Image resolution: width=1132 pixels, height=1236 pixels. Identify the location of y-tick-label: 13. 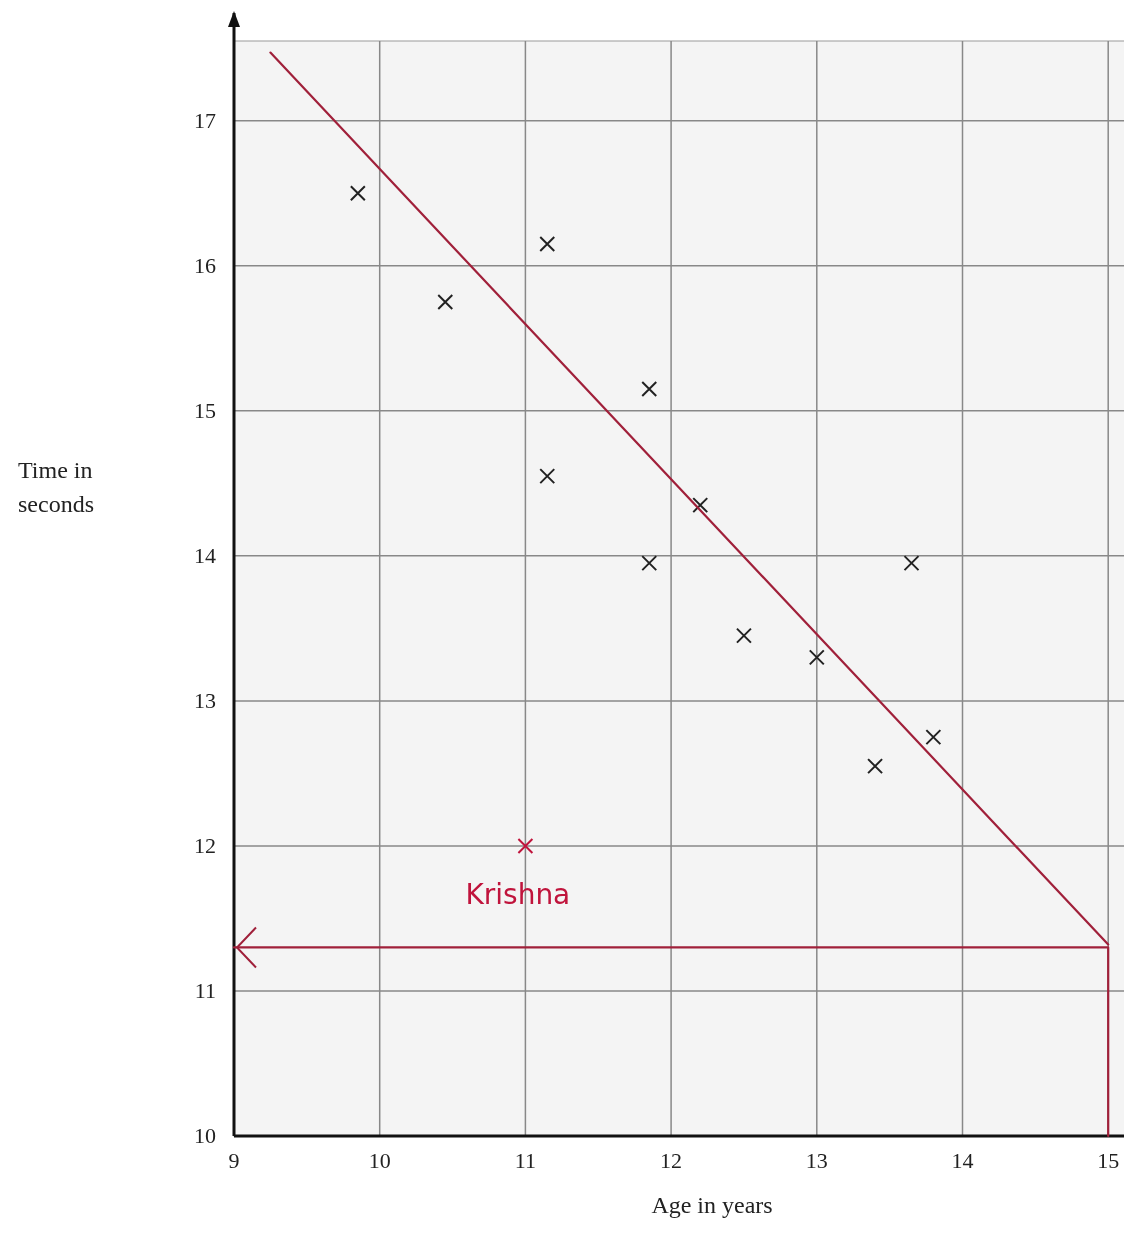
(205, 700).